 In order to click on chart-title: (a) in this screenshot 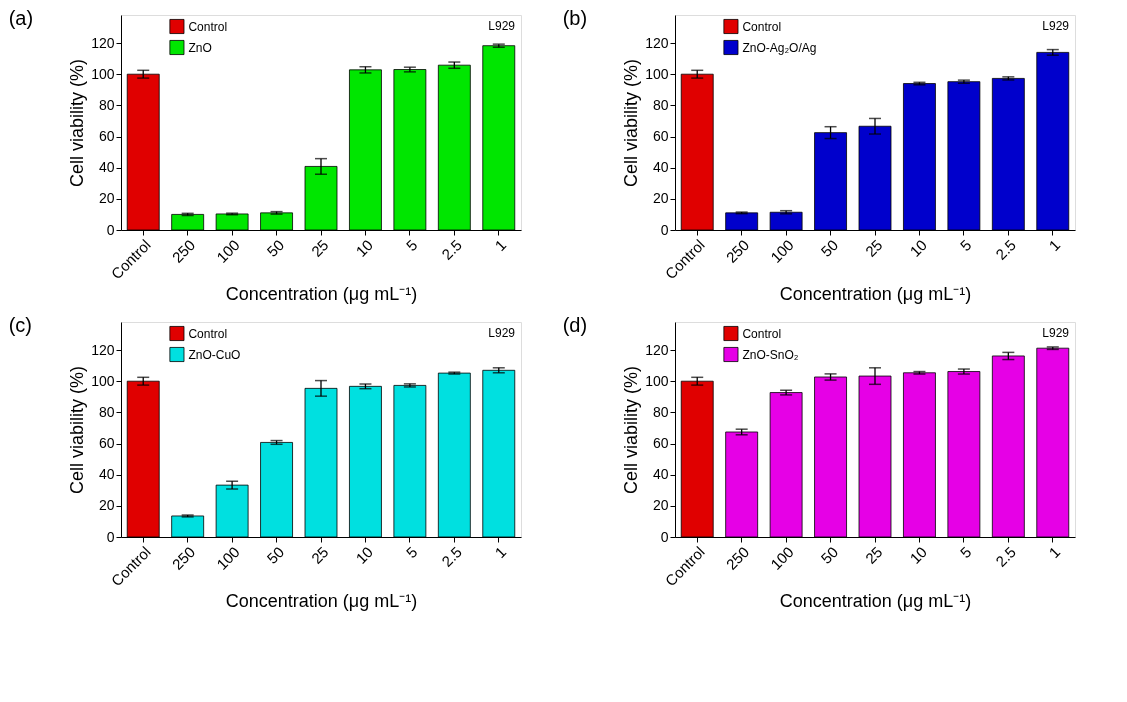, I will do `click(21, 18)`.